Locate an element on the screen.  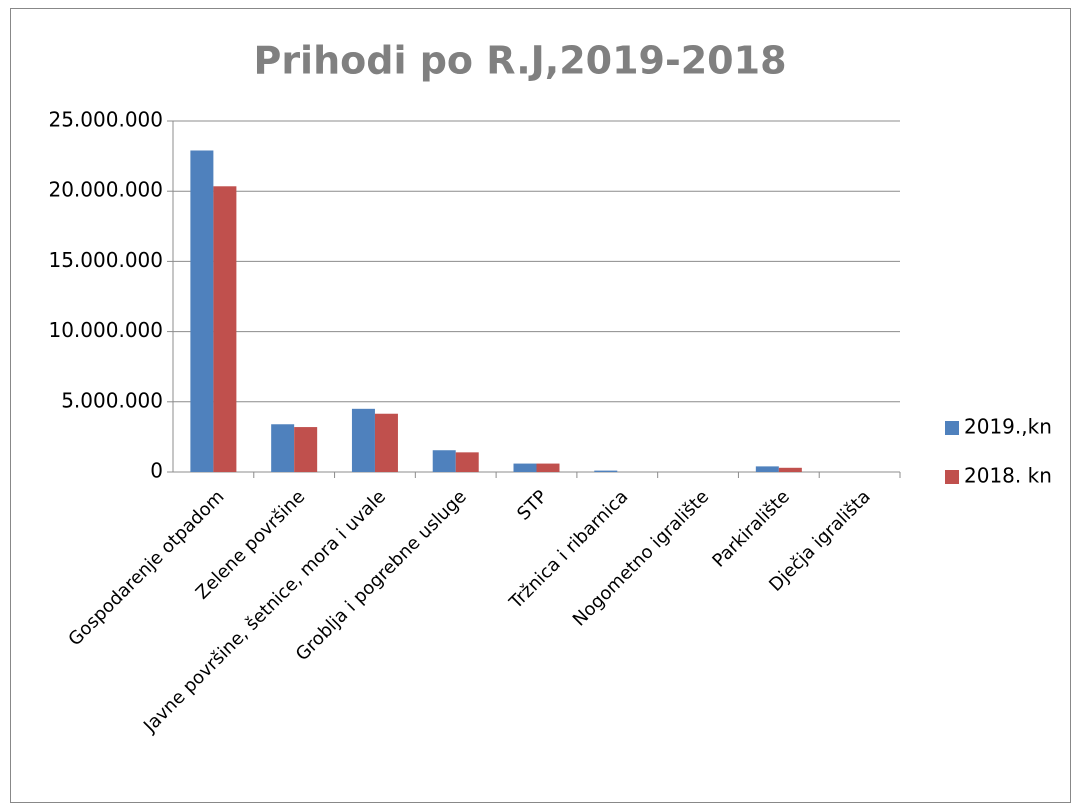
y-tick-label: 25.000.000 is located at coordinates (105, 120).